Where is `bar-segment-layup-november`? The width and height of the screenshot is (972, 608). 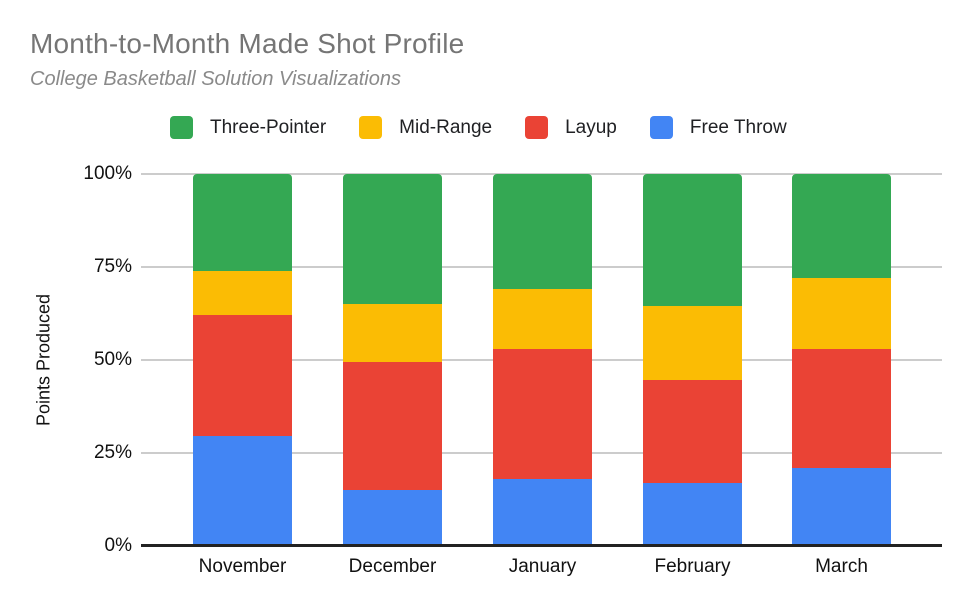 bar-segment-layup-november is located at coordinates (242, 376).